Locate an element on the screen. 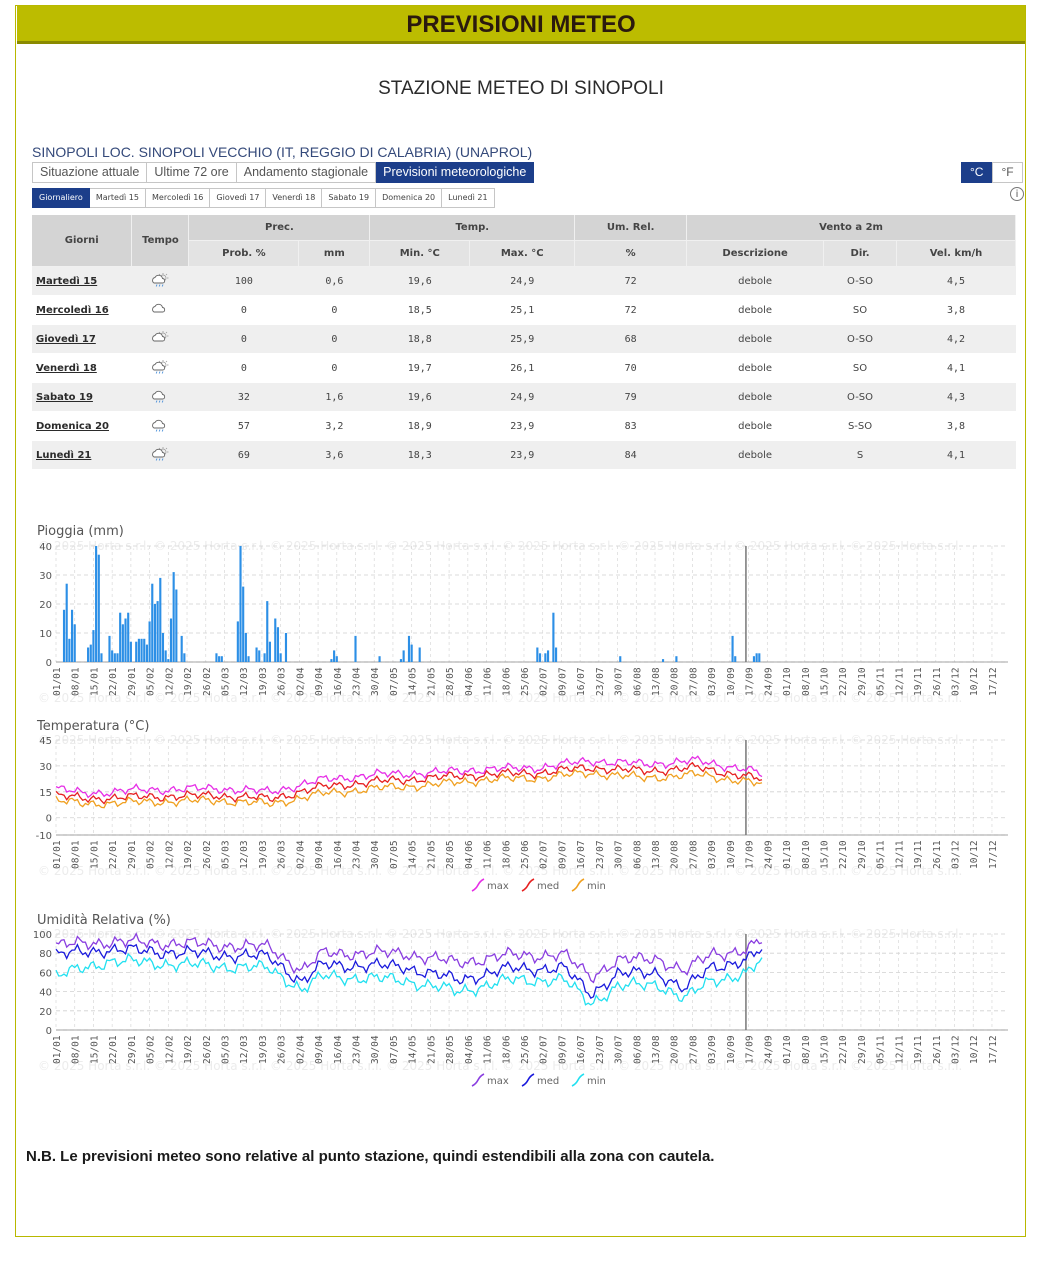 The image size is (1038, 1274). x-tick-label: 16/07 is located at coordinates (581, 854).